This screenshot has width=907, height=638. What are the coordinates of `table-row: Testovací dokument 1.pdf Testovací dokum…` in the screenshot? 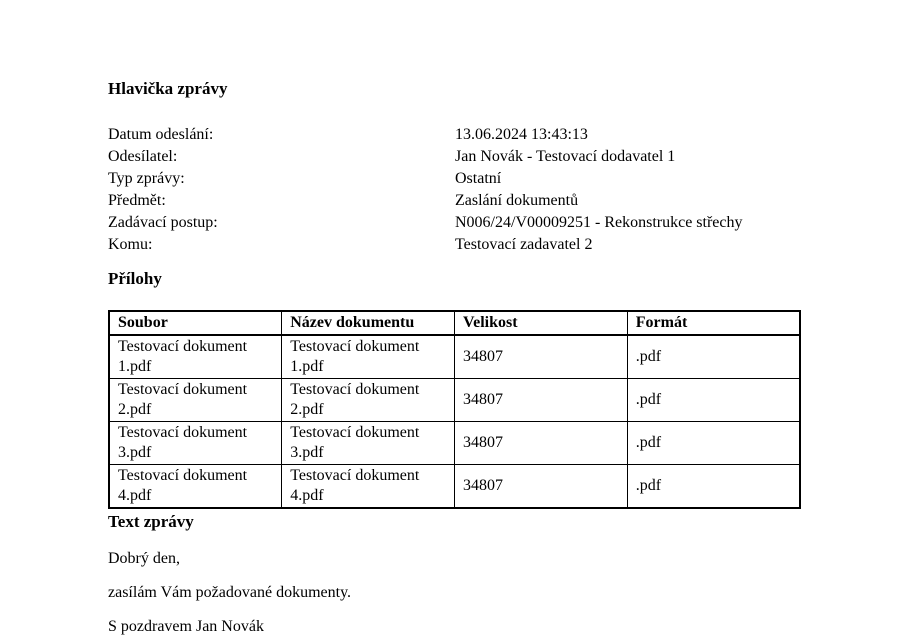 It's located at (454, 356).